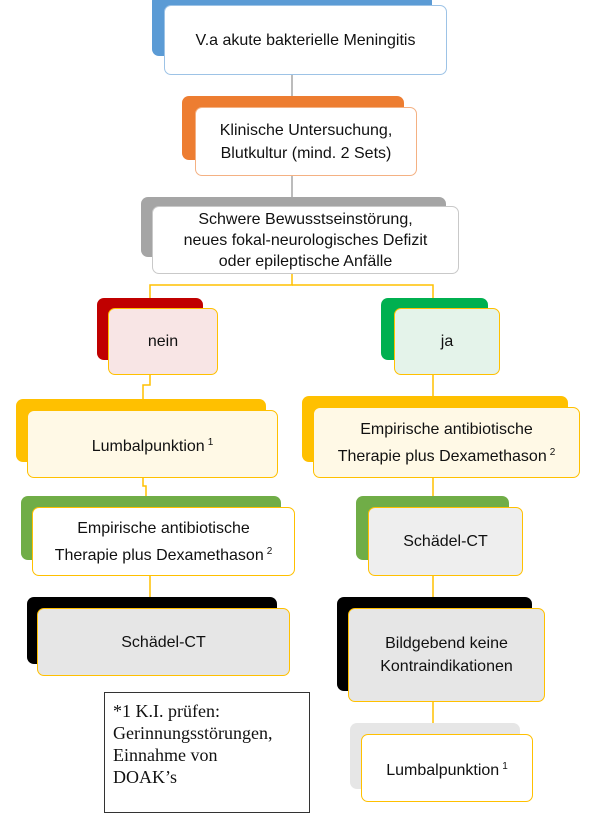  I want to click on node-no-box: nein, so click(163, 341).